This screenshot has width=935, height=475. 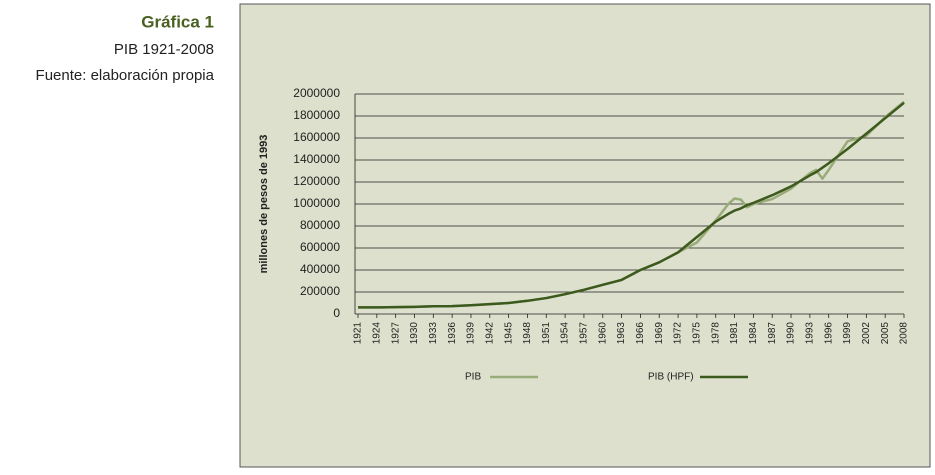 I want to click on x-tick-label: 1945, so click(x=508, y=333).